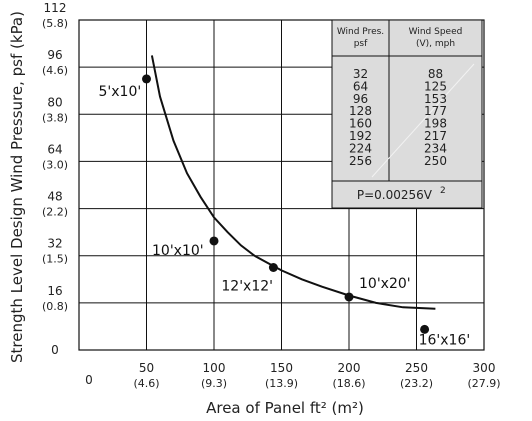  I want to click on y-tick-sublabel-6: (4.6), so click(55, 70).